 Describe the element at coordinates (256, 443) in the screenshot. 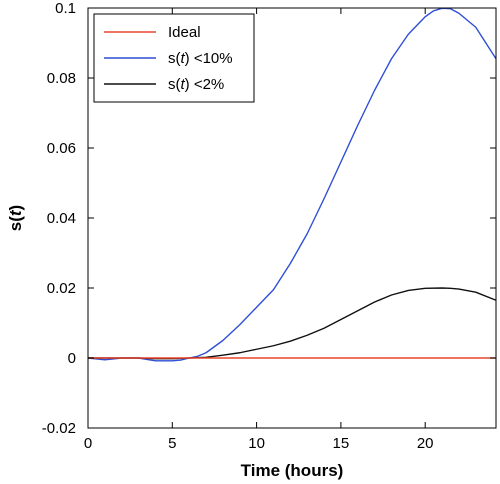

I see `x-tick-label: 10` at that location.